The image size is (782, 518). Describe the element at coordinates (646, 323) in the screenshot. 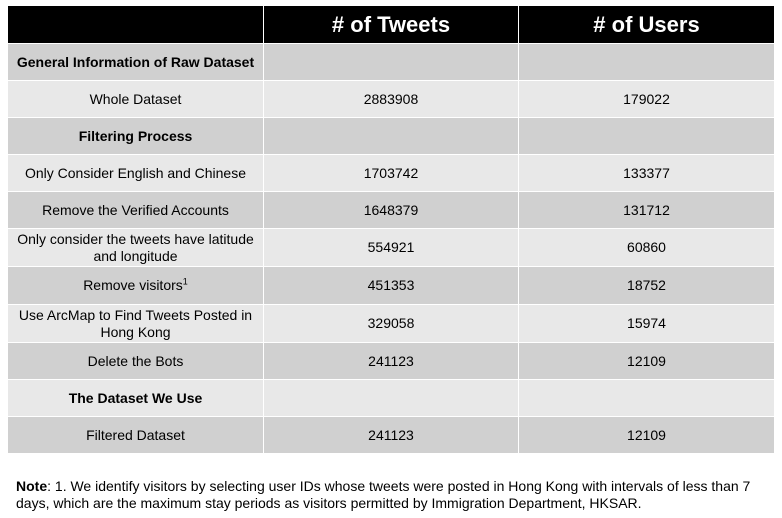

I see `users-cell: 15974` at that location.